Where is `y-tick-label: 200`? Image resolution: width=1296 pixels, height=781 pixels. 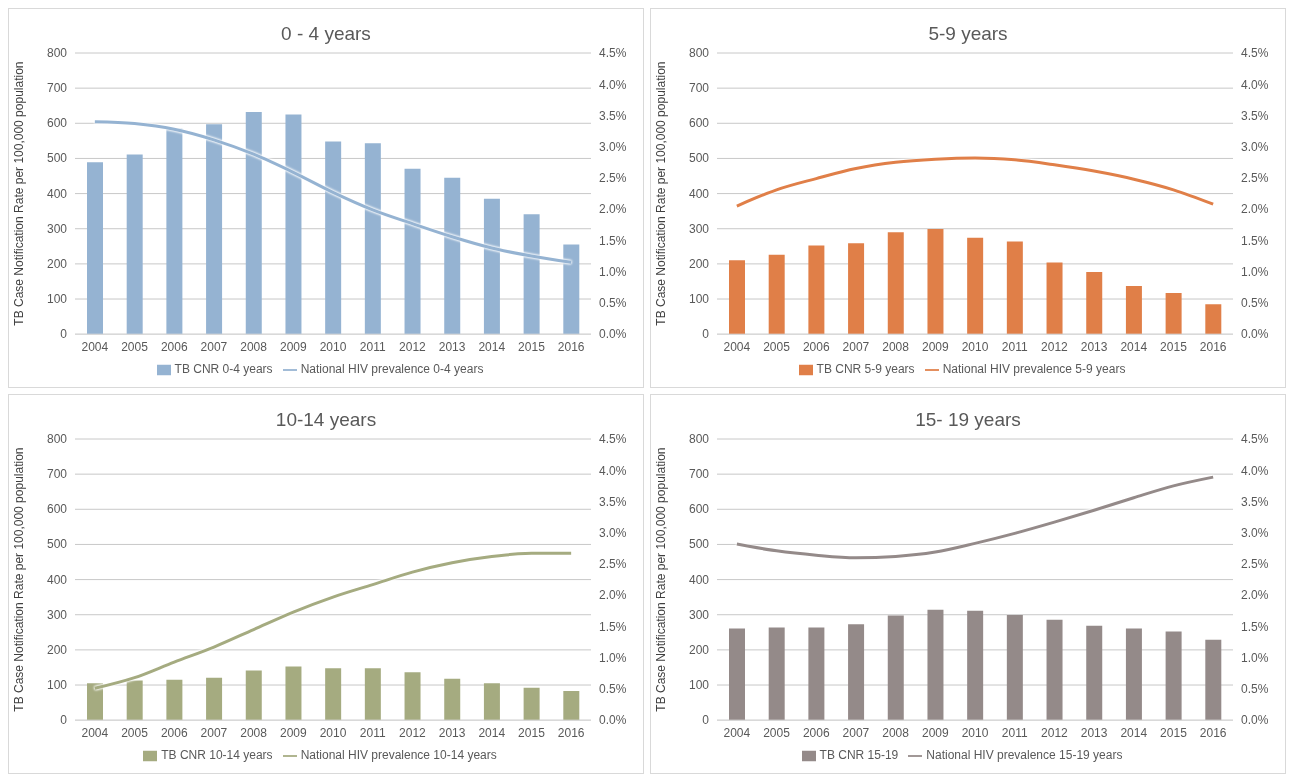
y-tick-label: 200 is located at coordinates (57, 649).